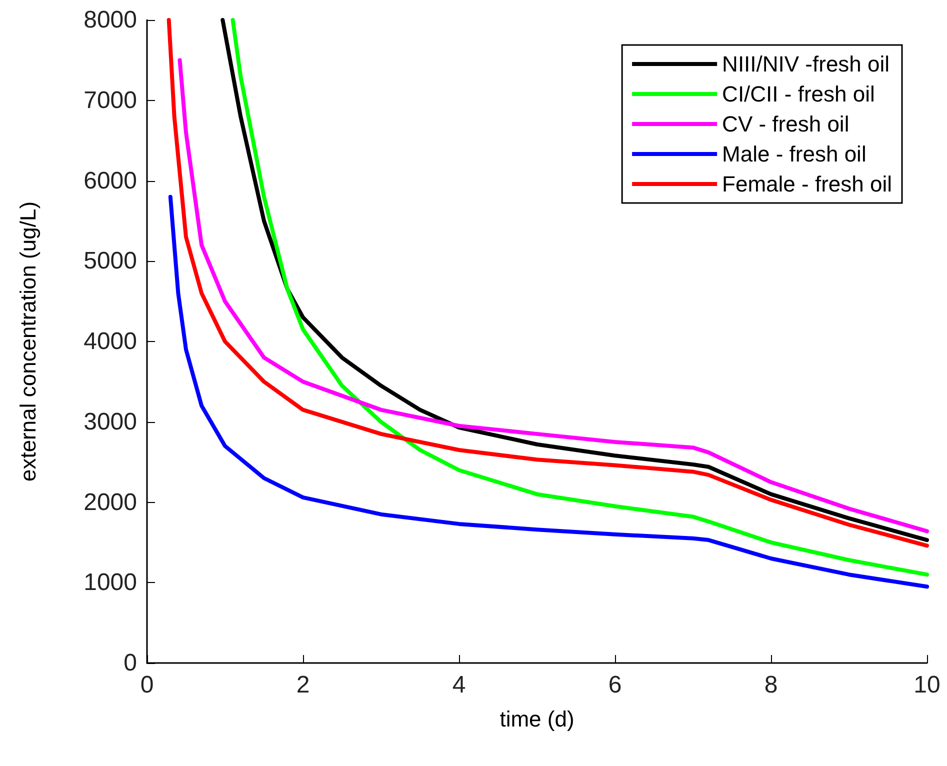 The image size is (947, 766). I want to click on legend-label: NIII/NIV -fresh oil, so click(806, 64).